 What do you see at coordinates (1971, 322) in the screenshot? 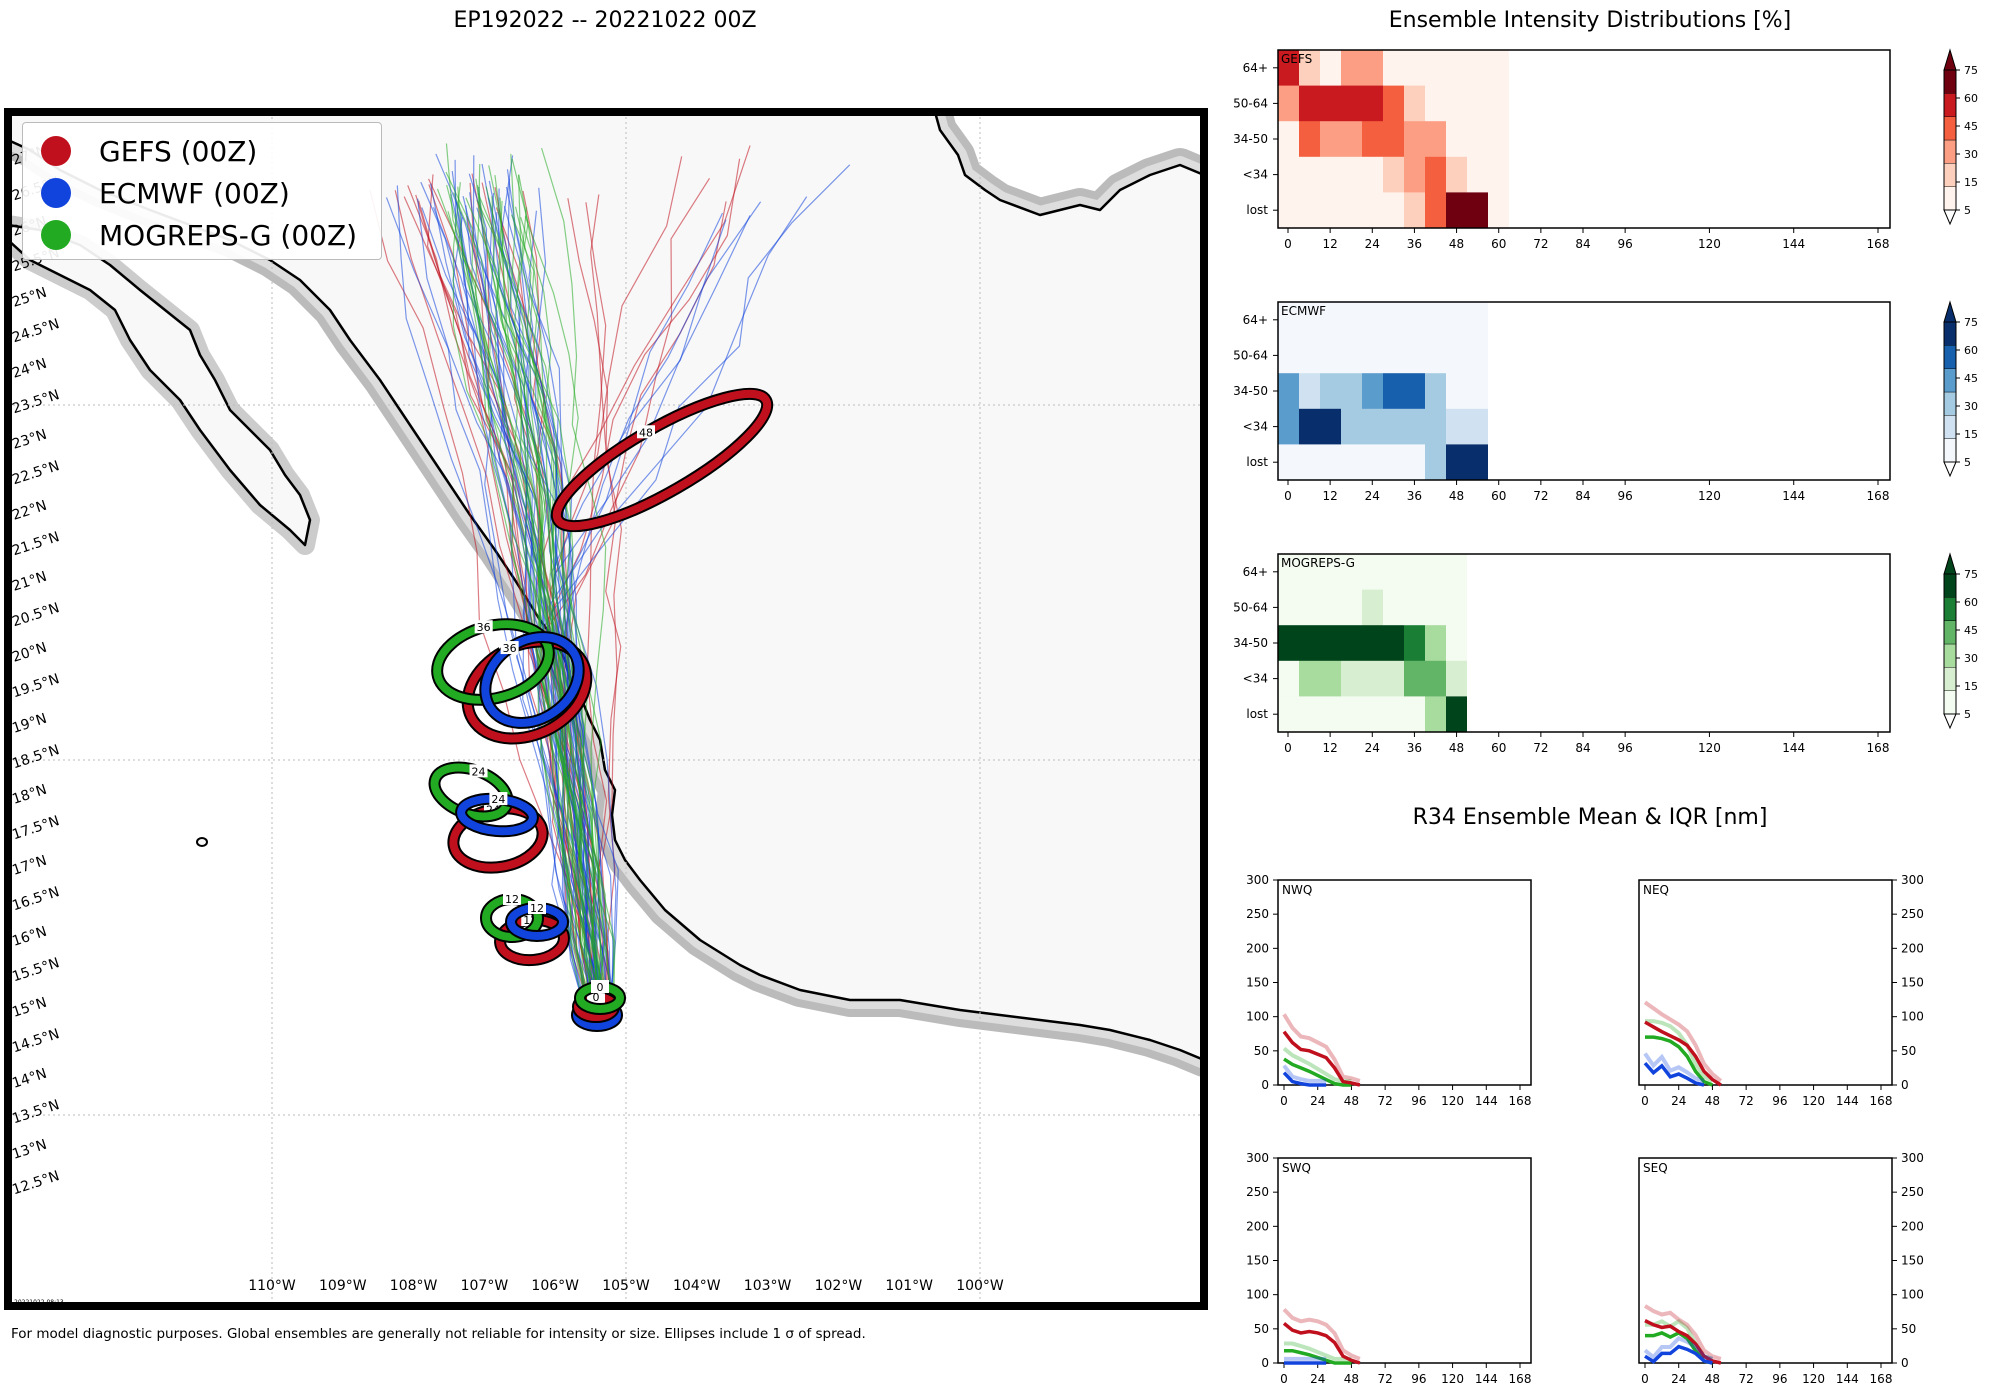
I see `colorbar-tick: 75` at bounding box center [1971, 322].